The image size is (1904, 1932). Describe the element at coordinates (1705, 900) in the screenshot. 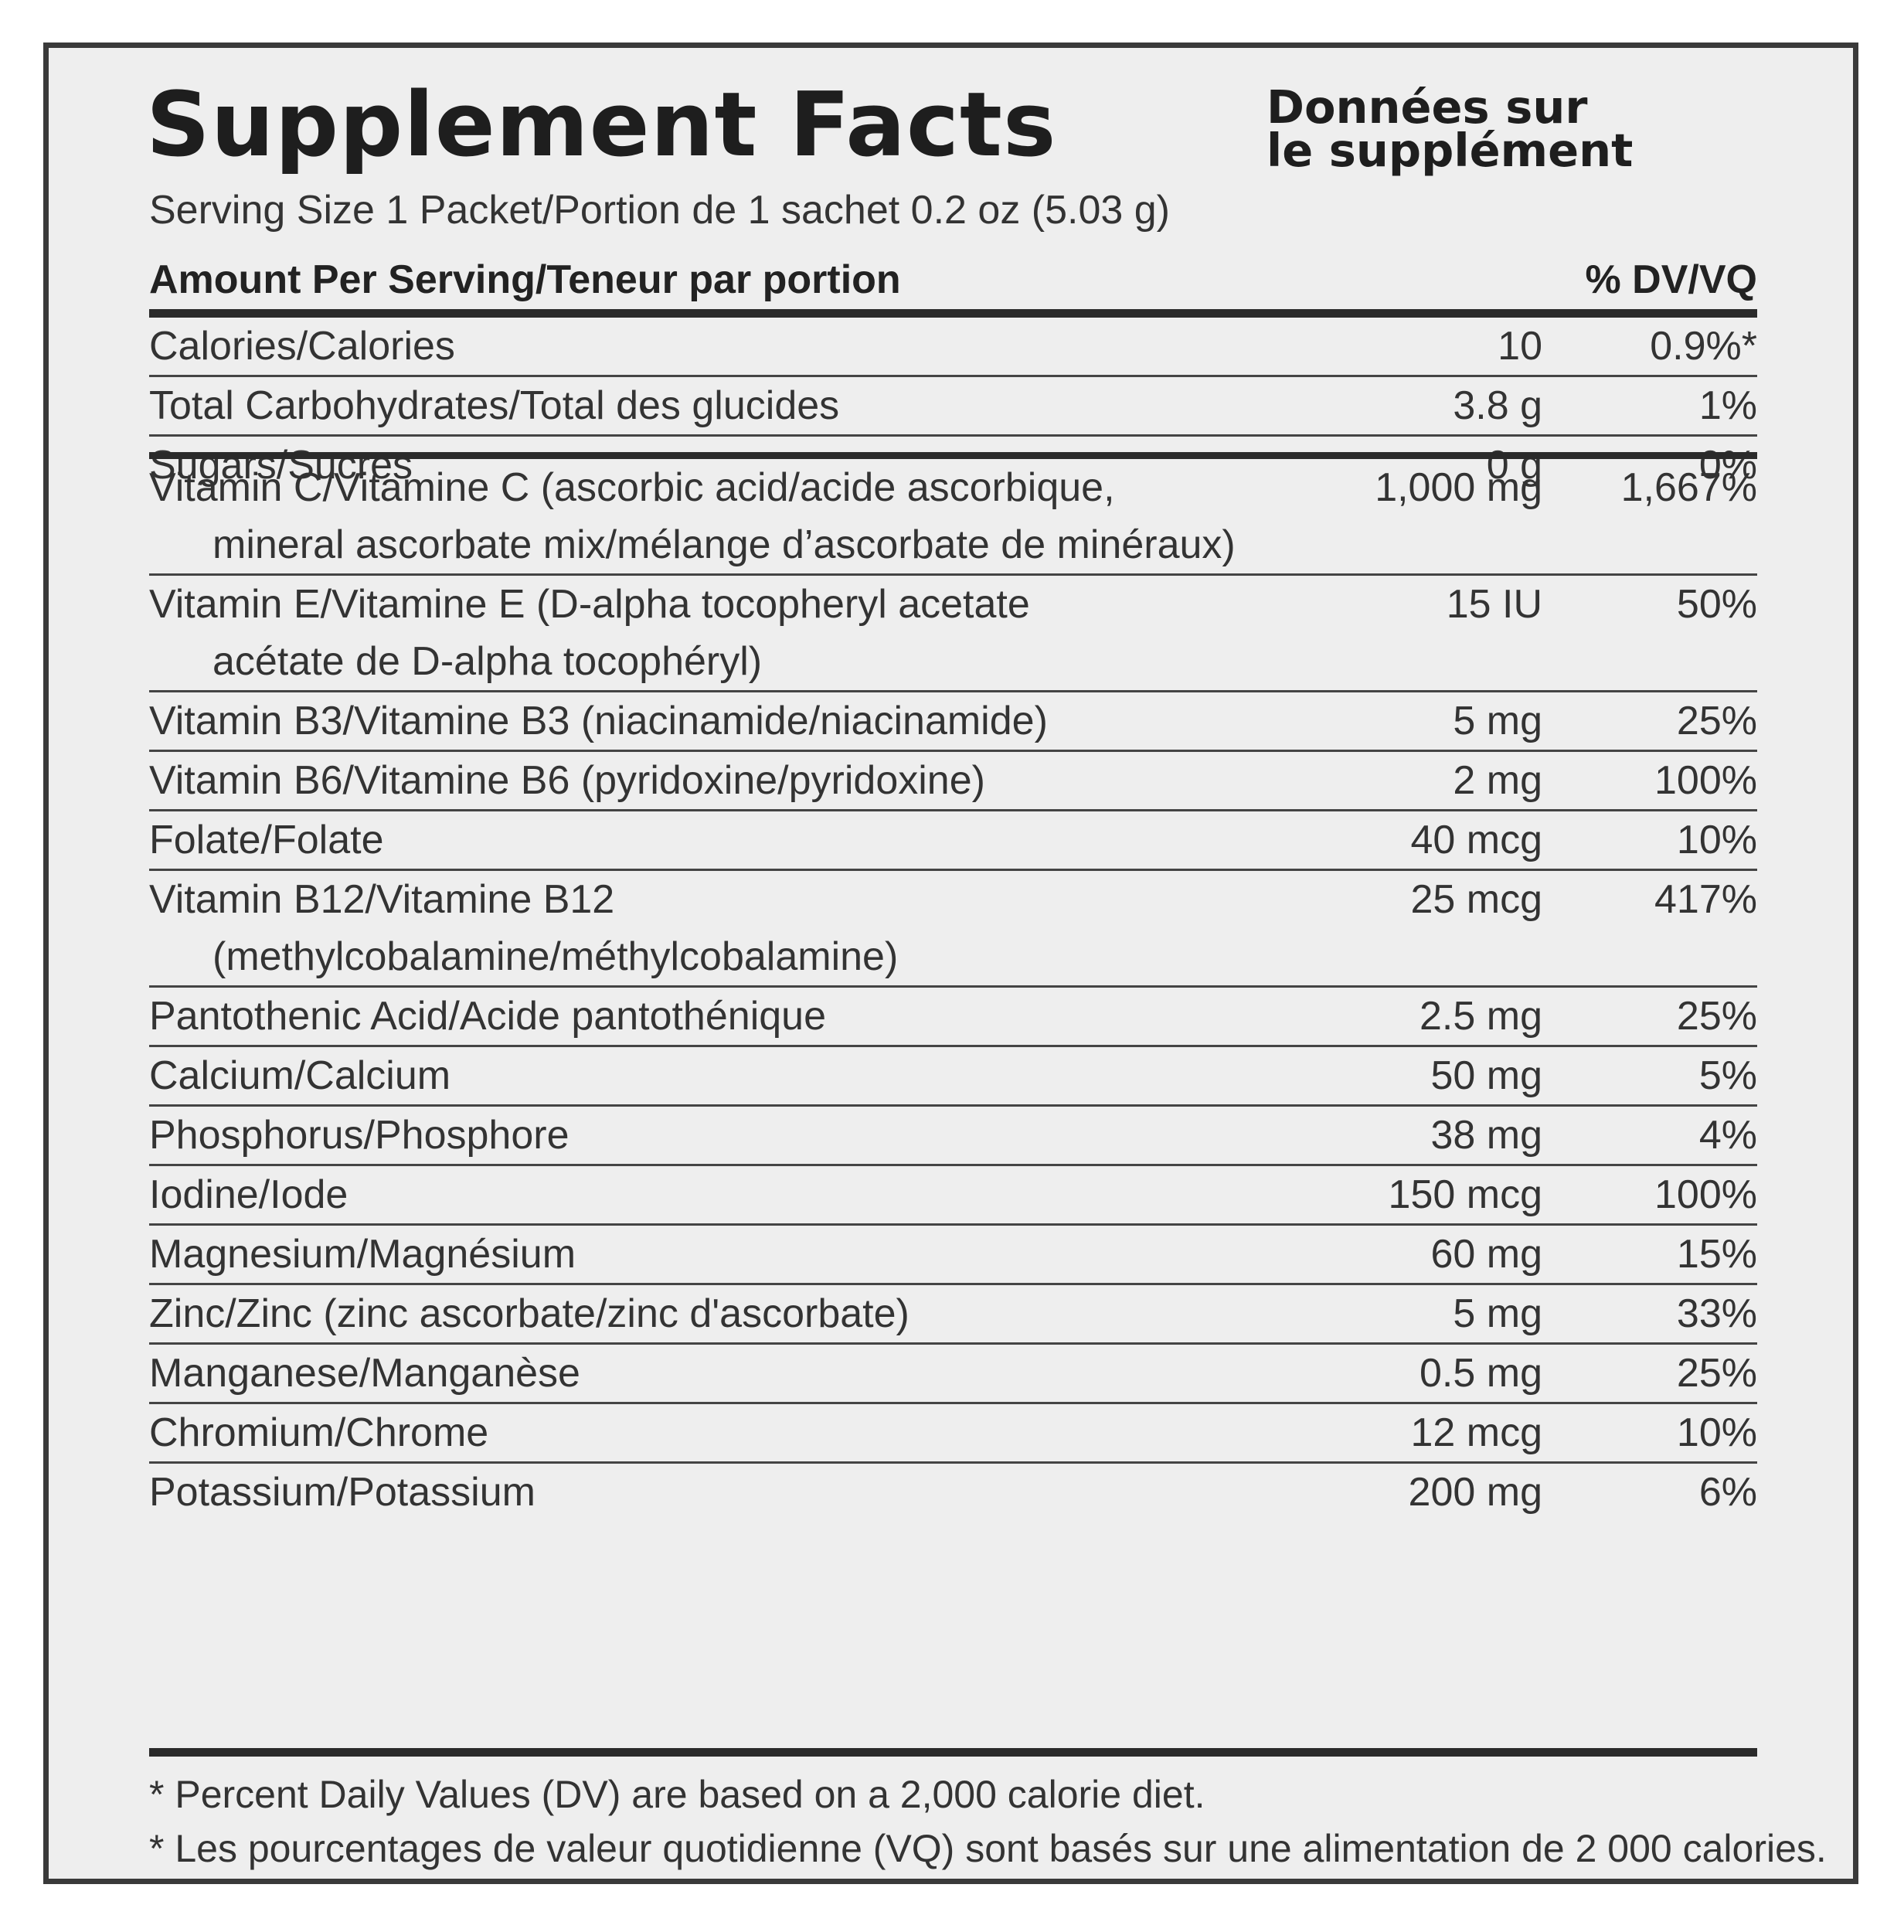

I see `nutrient-daily-value: 417%` at that location.